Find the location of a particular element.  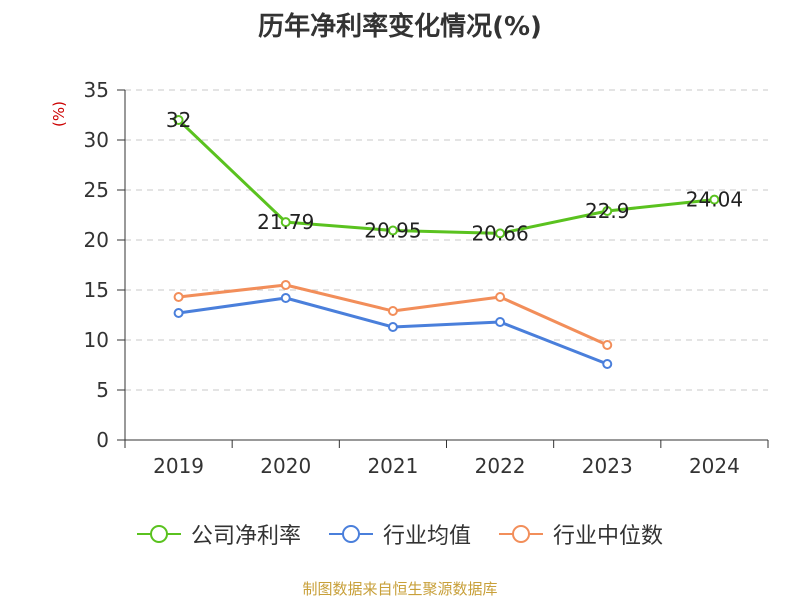

data-label: 21.79 is located at coordinates (285, 222).